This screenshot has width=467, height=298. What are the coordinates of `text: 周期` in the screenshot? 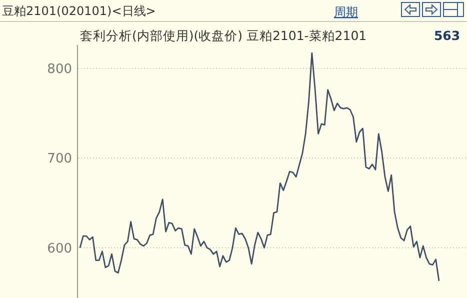 It's located at (346, 12).